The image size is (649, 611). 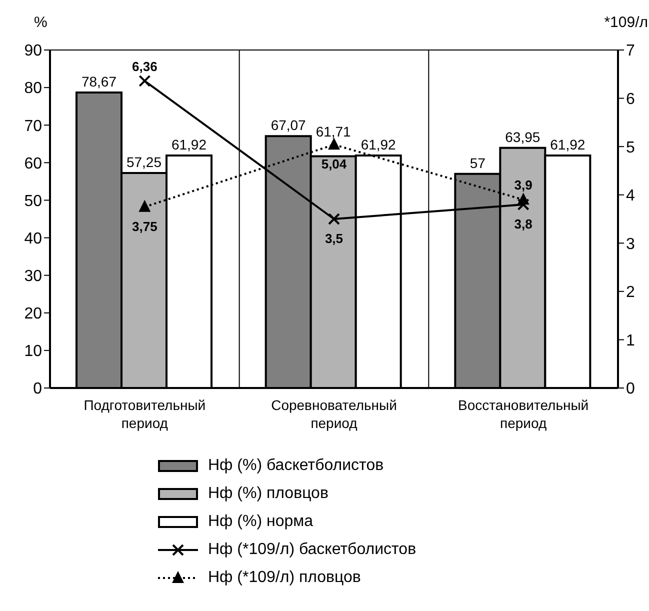 What do you see at coordinates (288, 125) in the screenshot?
I see `data-label: 67,07` at bounding box center [288, 125].